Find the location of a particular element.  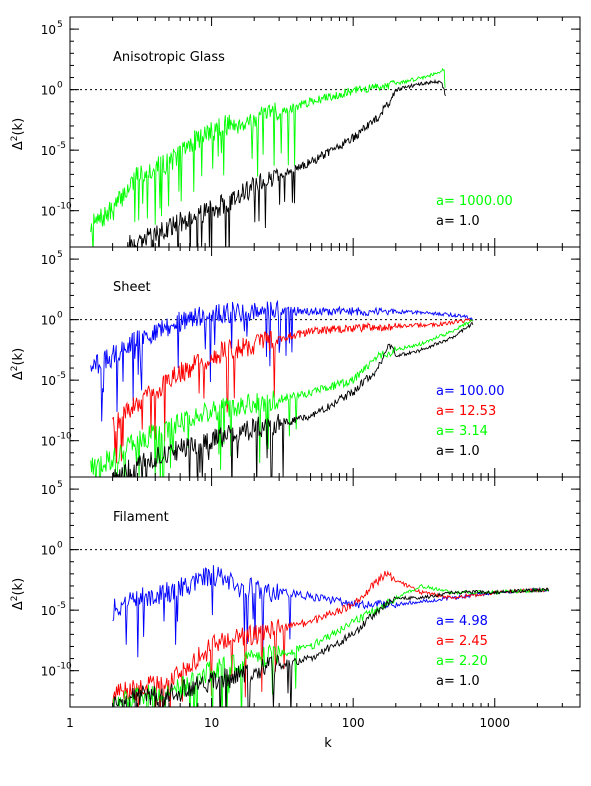

legend-entry: a= 100.00 is located at coordinates (470, 391).